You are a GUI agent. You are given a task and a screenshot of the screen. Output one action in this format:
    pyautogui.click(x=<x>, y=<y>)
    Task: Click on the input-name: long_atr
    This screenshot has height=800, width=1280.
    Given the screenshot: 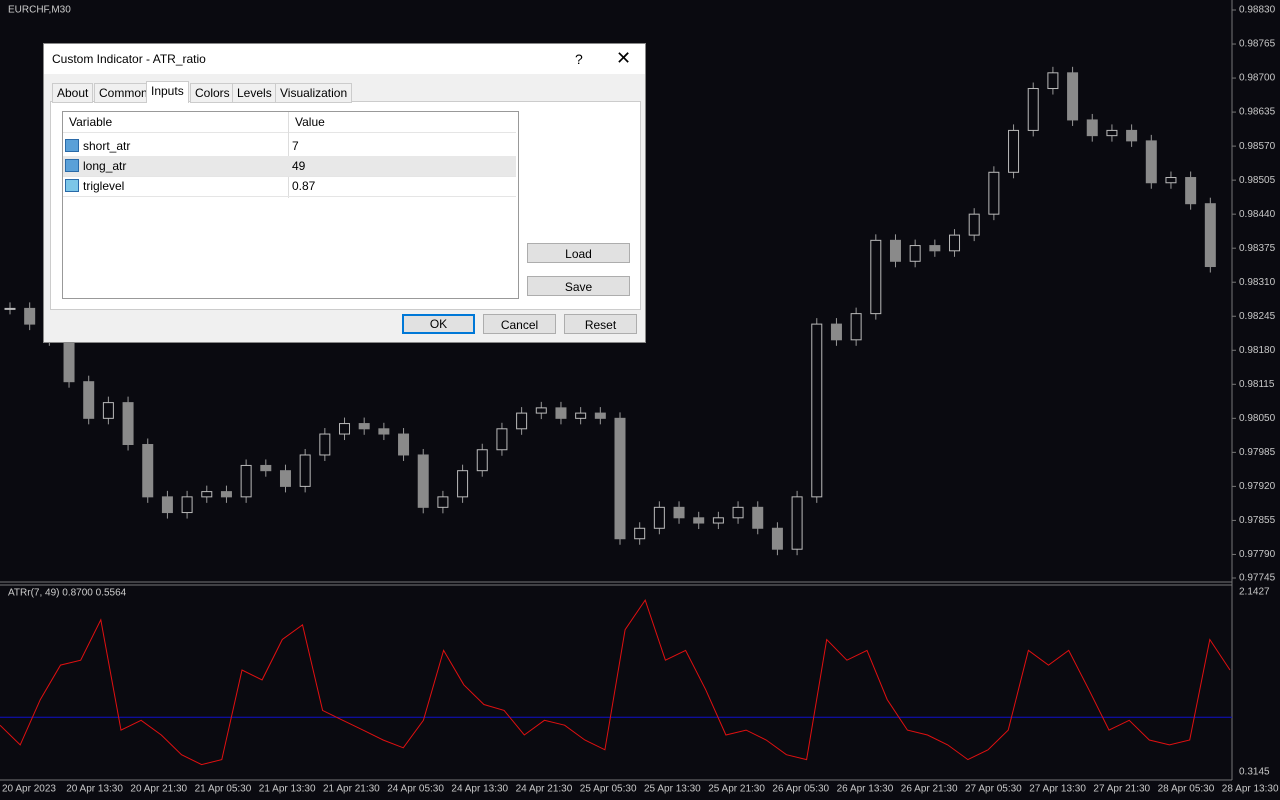 What is the action you would take?
    pyautogui.click(x=105, y=166)
    